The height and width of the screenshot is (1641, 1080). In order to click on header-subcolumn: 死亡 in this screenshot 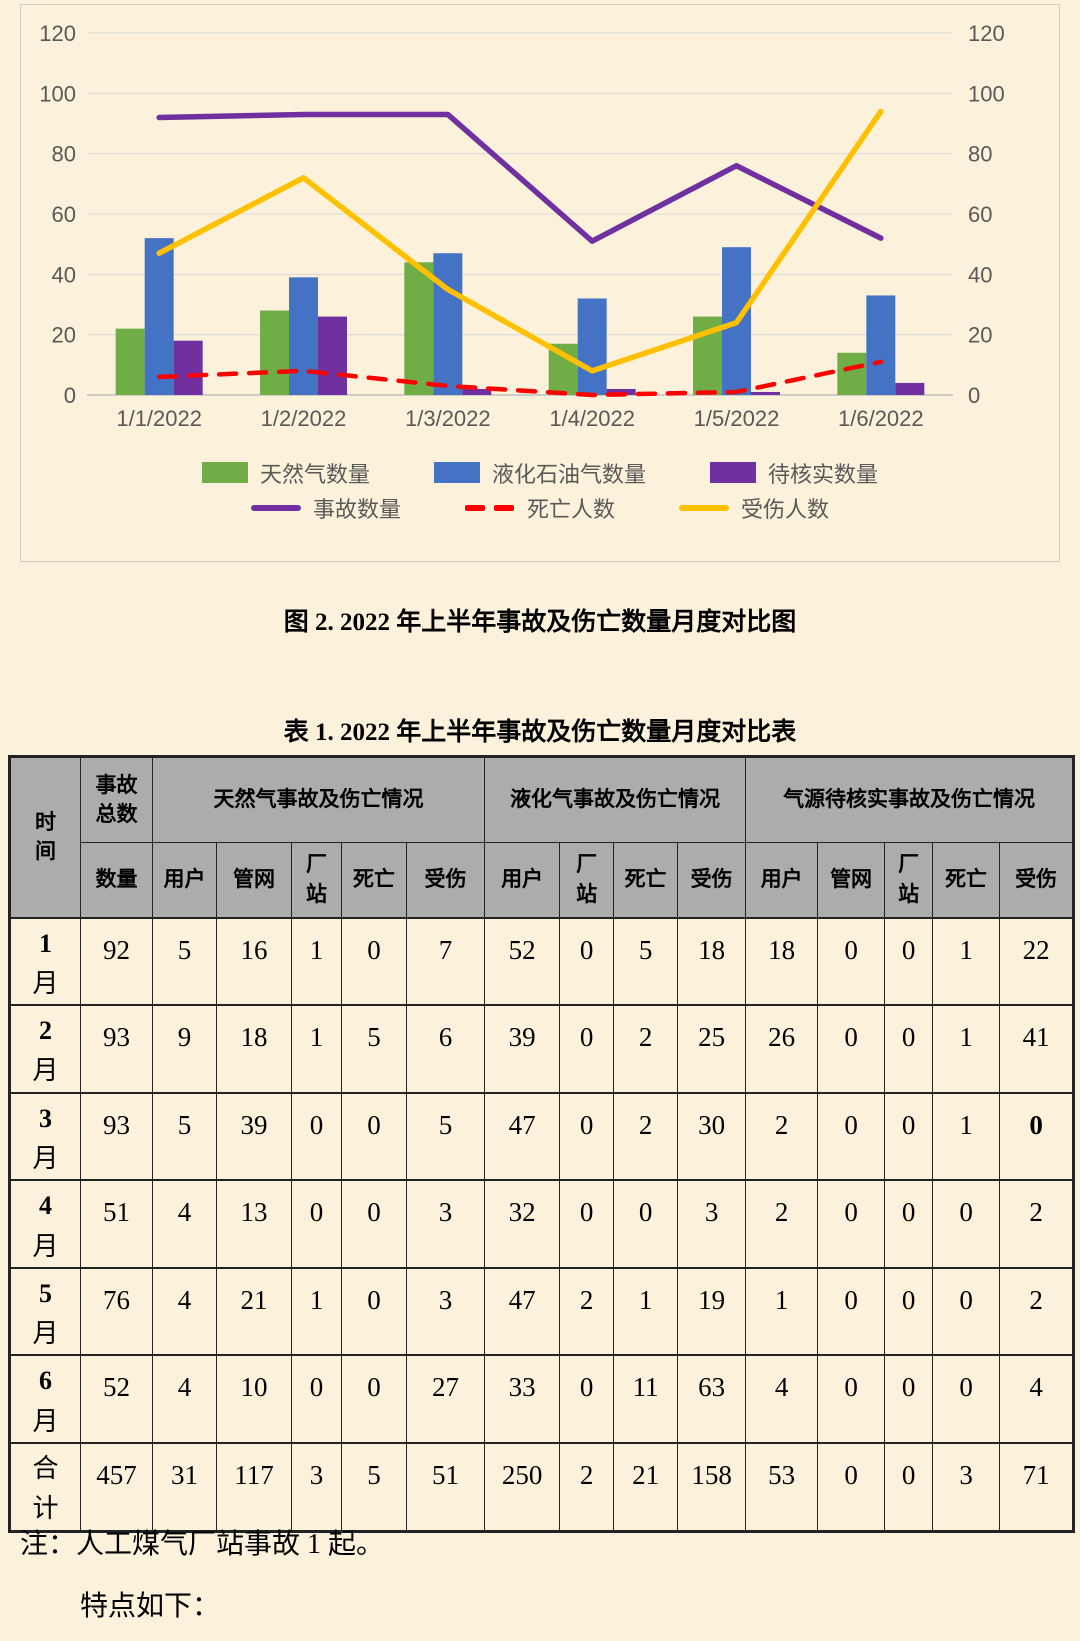, I will do `click(646, 880)`.